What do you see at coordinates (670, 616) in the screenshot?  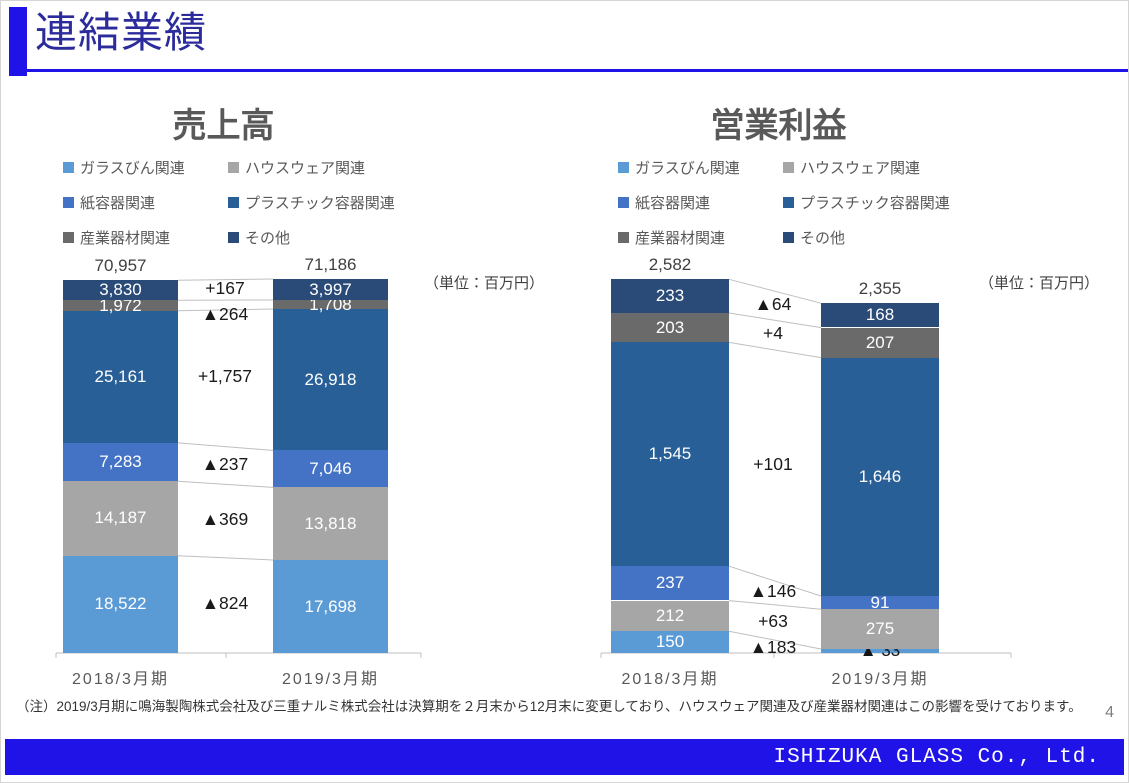 I see `bar-segment: 212` at bounding box center [670, 616].